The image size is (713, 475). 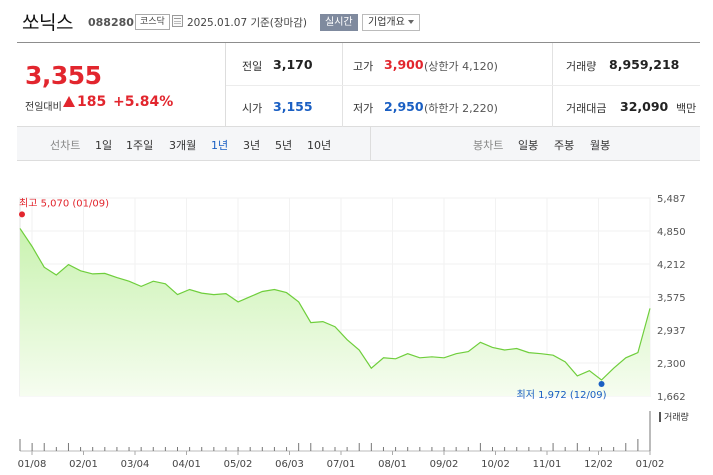 What do you see at coordinates (47, 23) in the screenshot?
I see `stock-name: 쏘닉스` at bounding box center [47, 23].